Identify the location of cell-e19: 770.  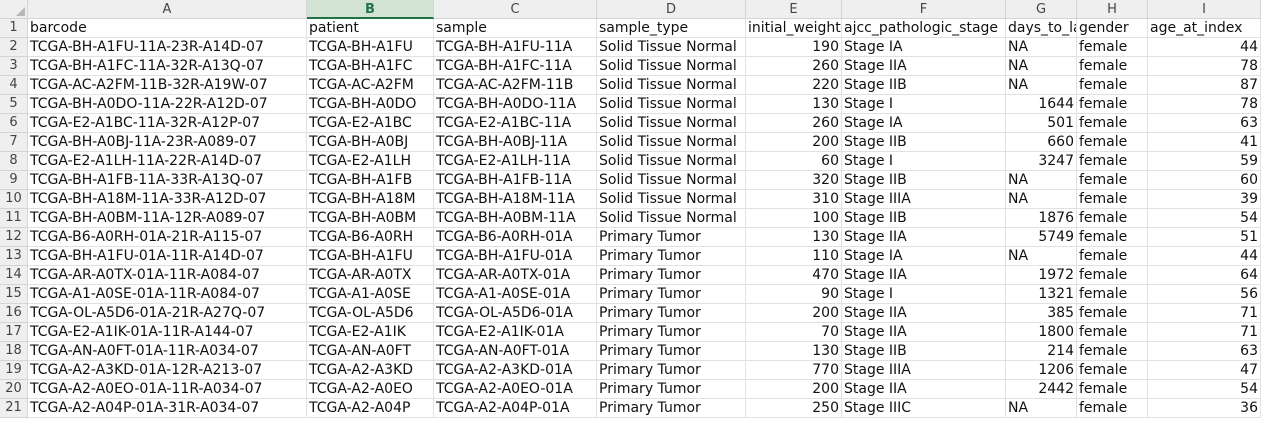
(794, 370).